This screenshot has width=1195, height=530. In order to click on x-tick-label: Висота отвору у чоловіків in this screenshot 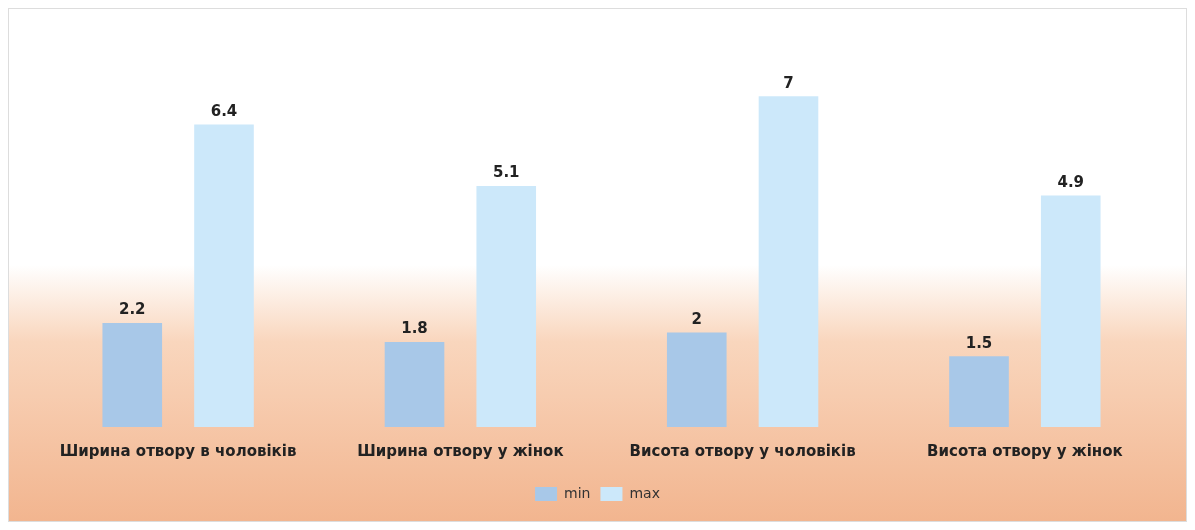, I will do `click(742, 450)`.